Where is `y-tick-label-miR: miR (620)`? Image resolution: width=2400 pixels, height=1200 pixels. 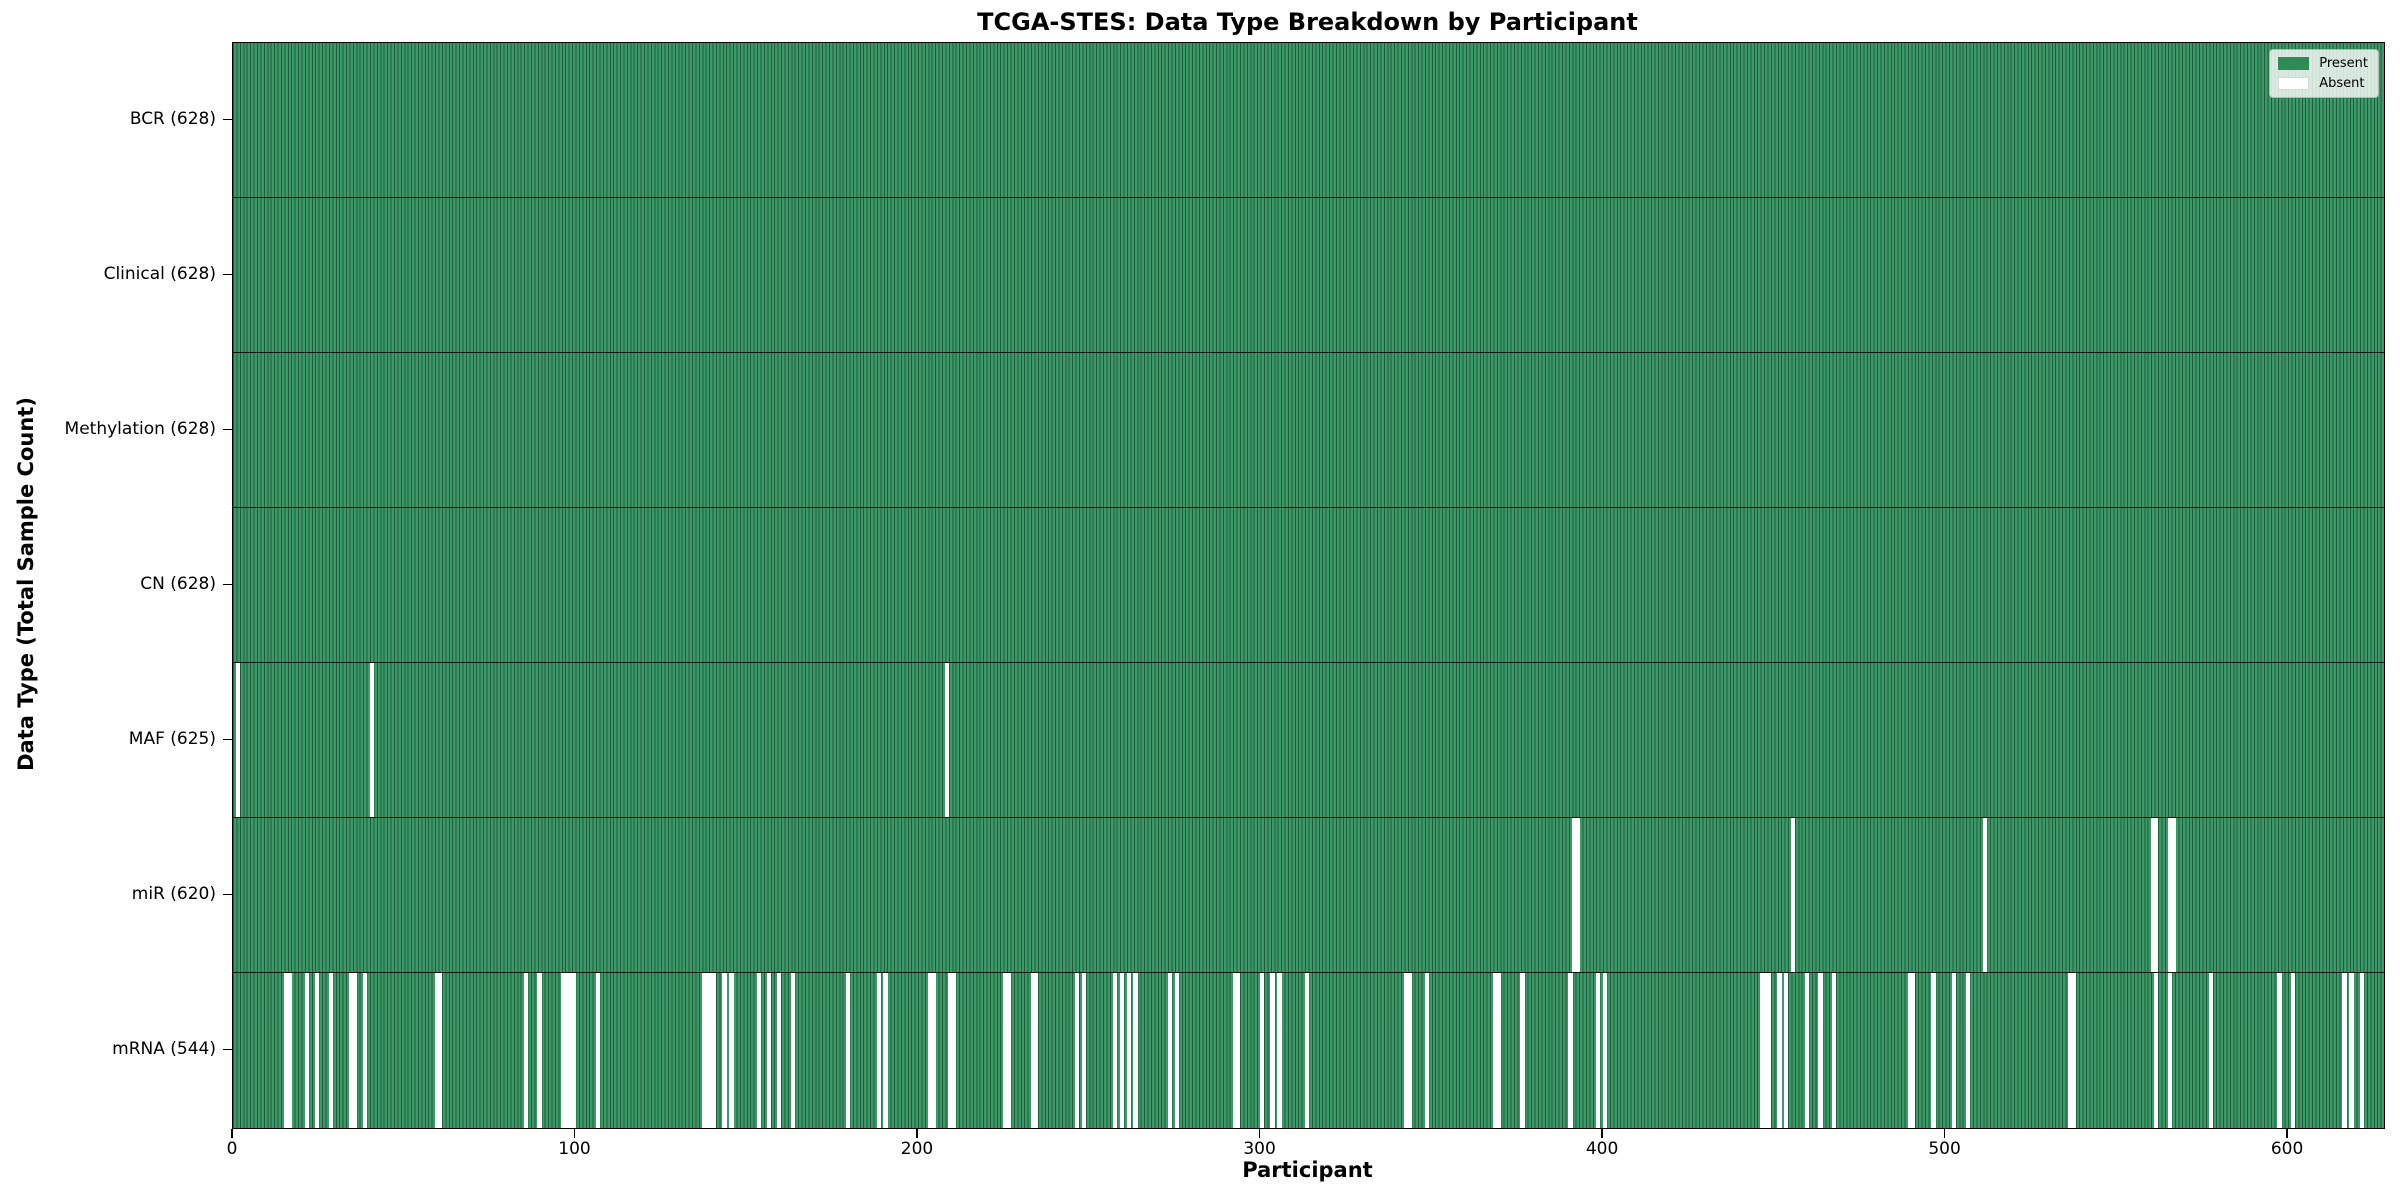 y-tick-label-miR: miR (620) is located at coordinates (173, 893).